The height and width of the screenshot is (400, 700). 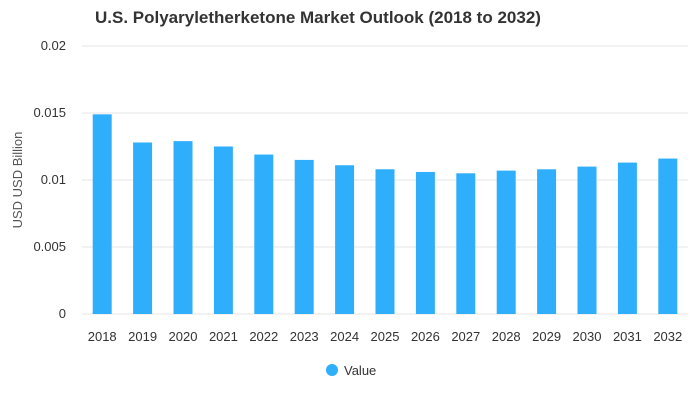 What do you see at coordinates (385, 336) in the screenshot?
I see `x-tick-label: 2025` at bounding box center [385, 336].